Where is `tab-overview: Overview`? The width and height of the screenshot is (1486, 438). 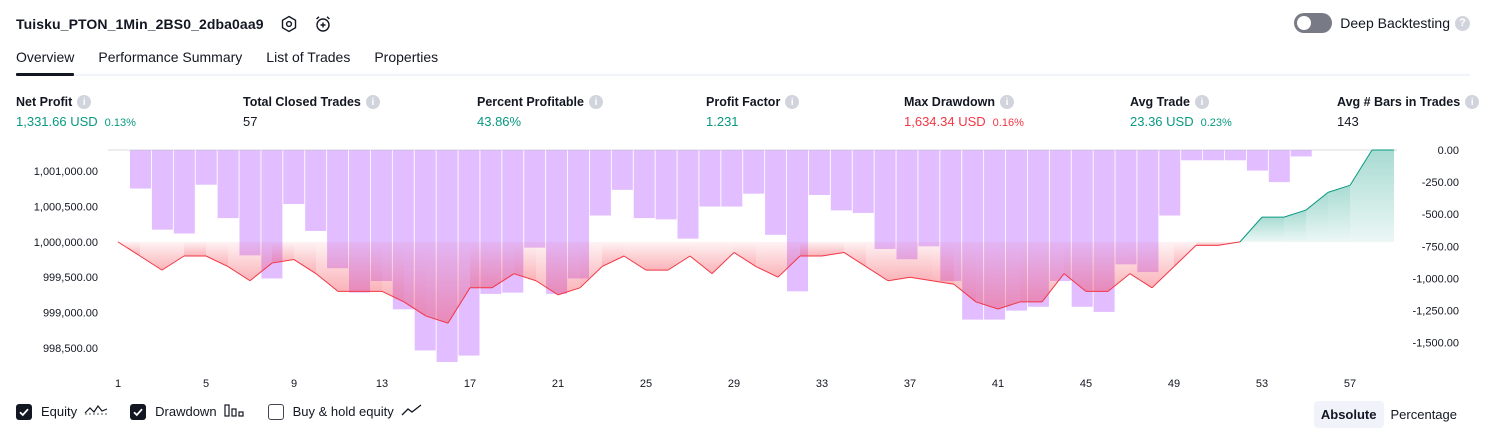
tab-overview: Overview is located at coordinates (45, 60).